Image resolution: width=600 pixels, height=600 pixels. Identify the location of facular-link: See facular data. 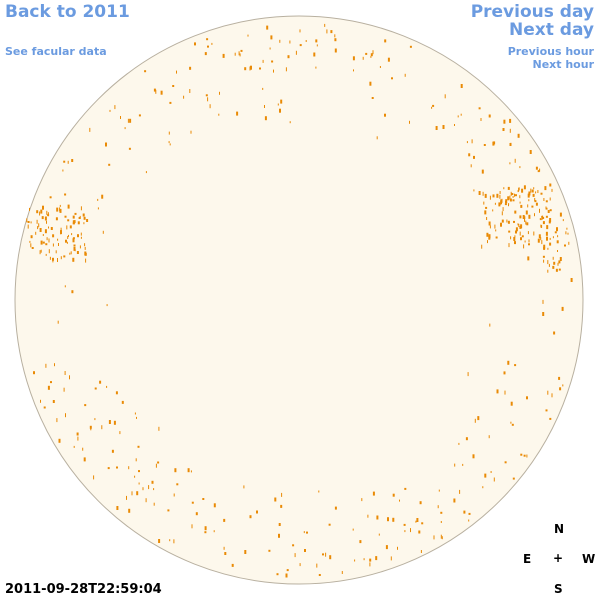
(56, 51).